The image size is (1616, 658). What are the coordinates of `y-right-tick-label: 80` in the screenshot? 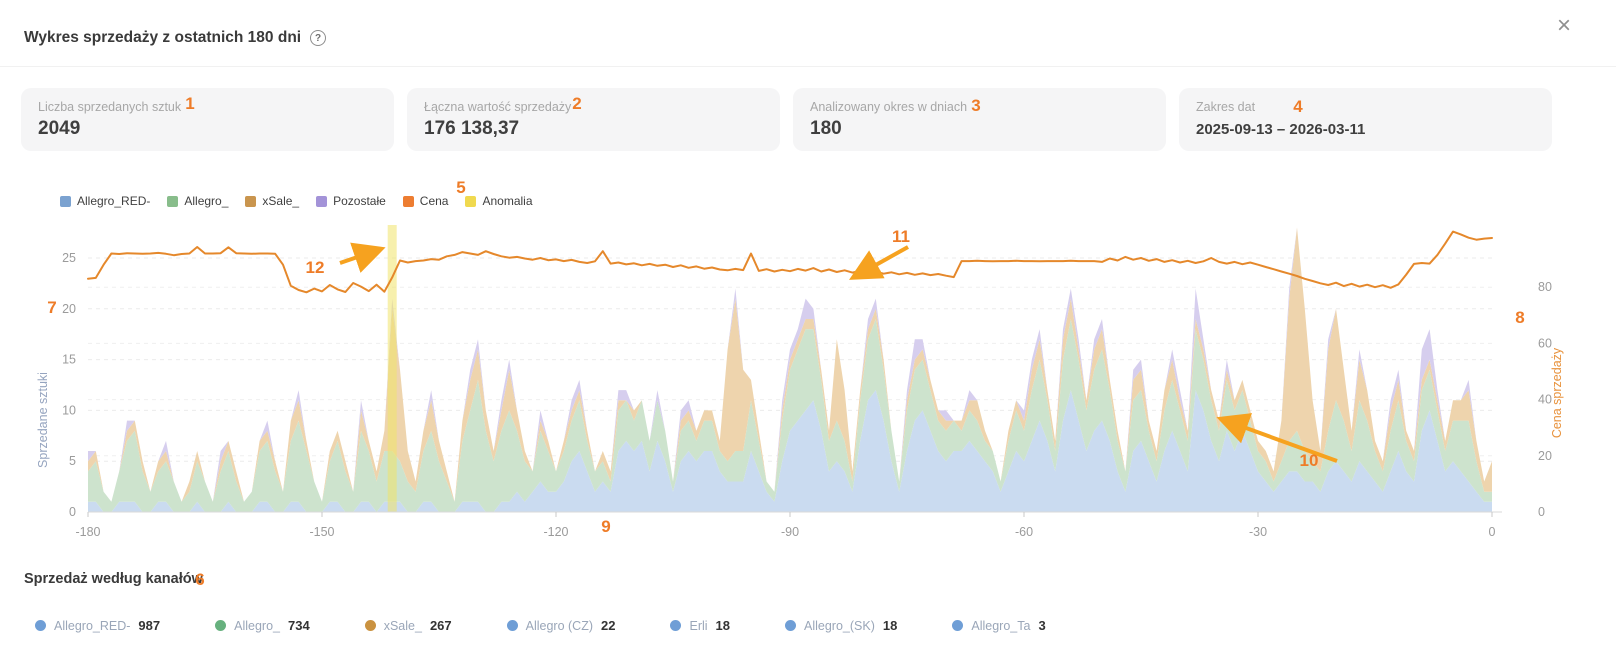 It's located at (1545, 287).